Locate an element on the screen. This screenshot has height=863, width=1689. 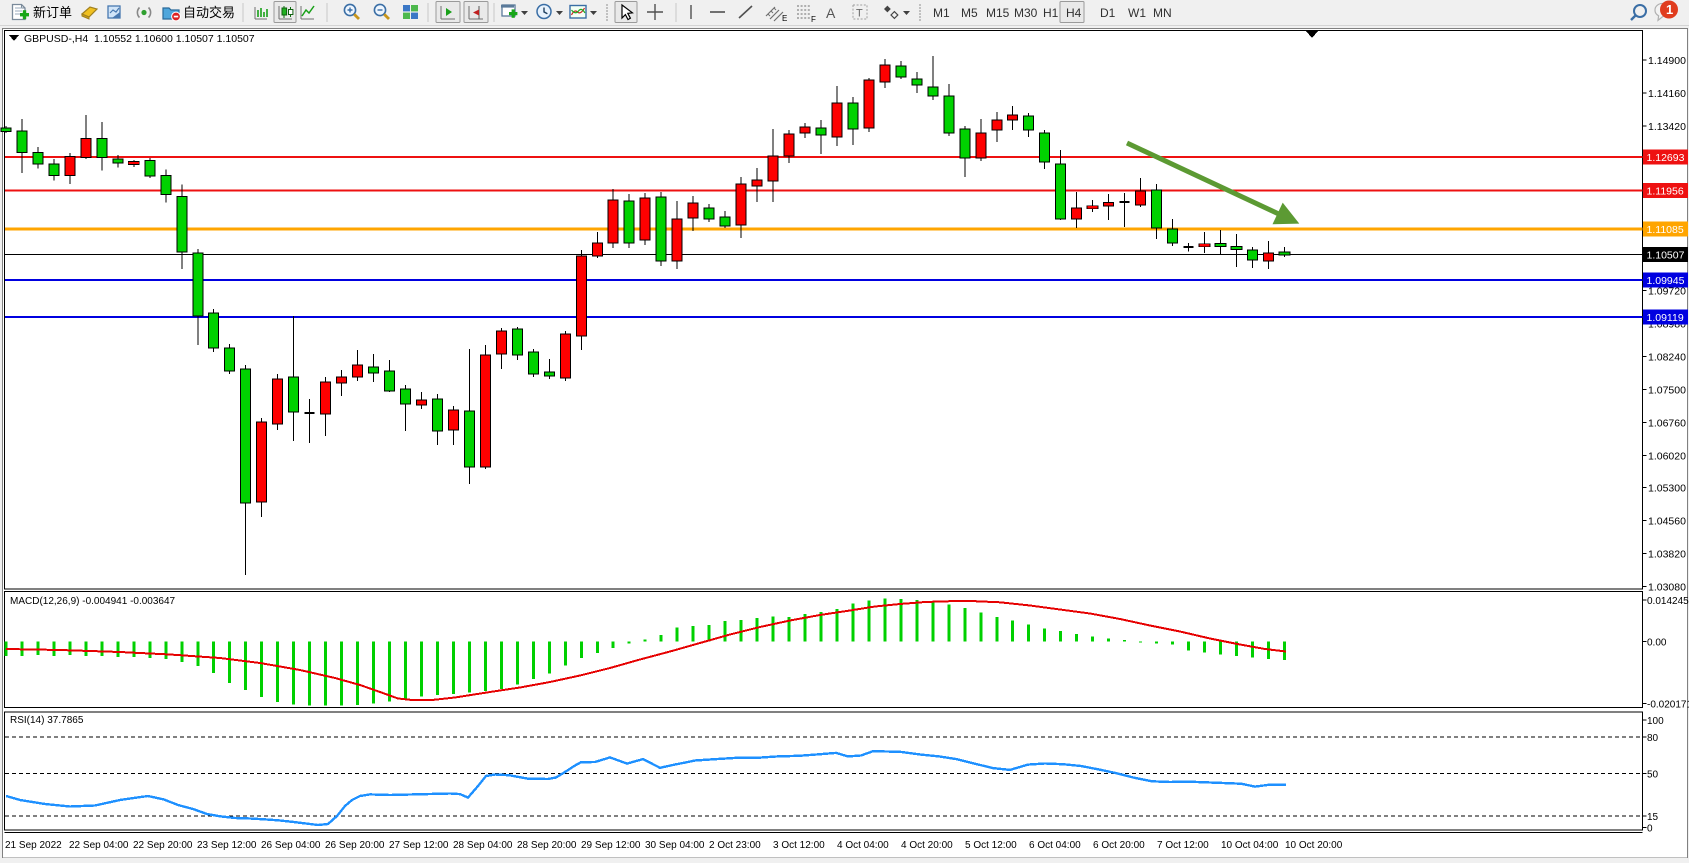
svg-text: M30 is located at coordinates (1026, 13).